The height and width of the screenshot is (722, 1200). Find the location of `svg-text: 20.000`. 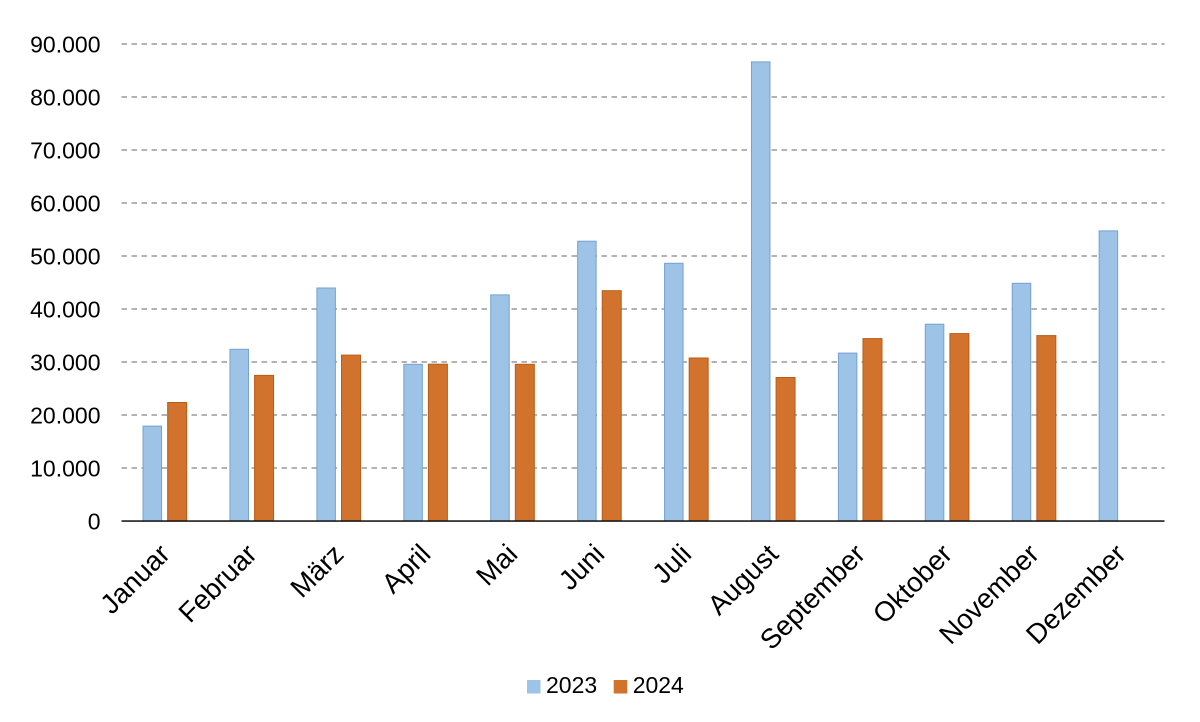

svg-text: 20.000 is located at coordinates (65, 415).